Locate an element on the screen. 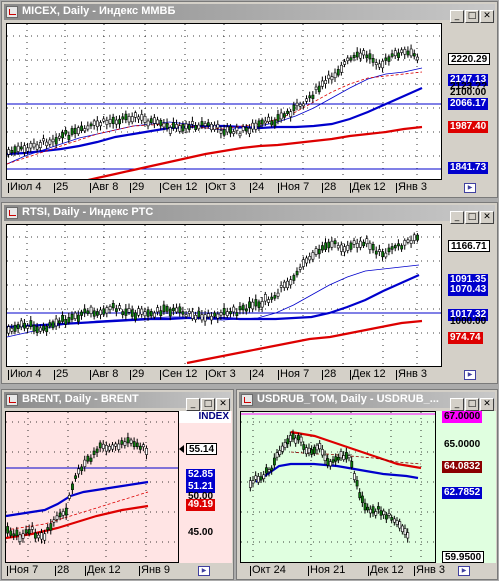 The image size is (499, 581). time-axis-label: Сен 12 is located at coordinates (180, 374).